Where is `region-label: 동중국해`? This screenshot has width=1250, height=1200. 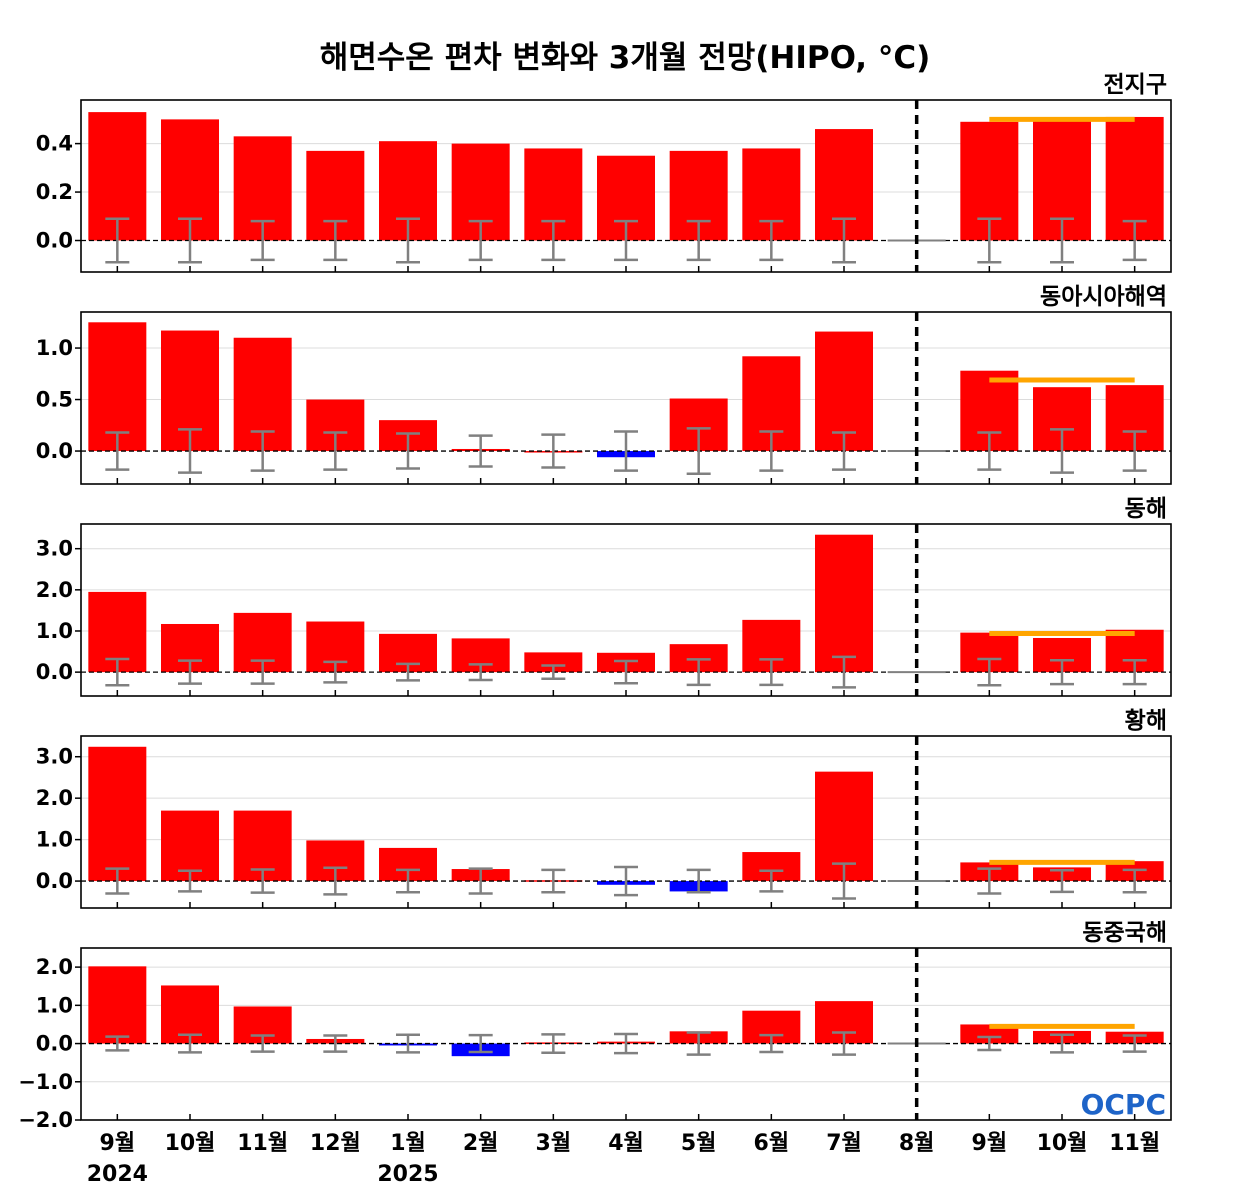
region-label: 동중국해 is located at coordinates (1124, 933).